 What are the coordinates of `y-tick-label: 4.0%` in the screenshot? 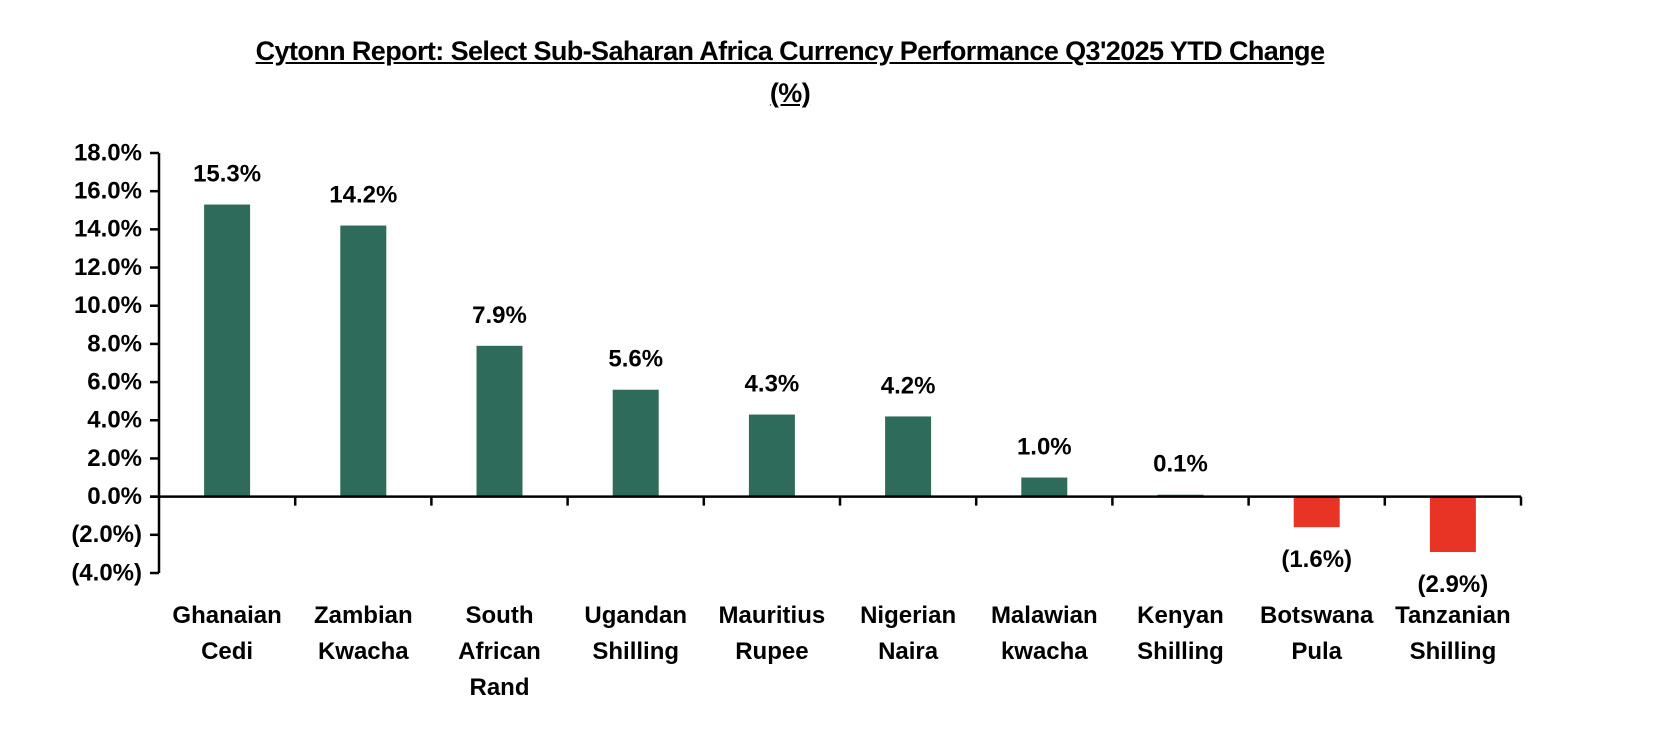 It's located at (114, 420).